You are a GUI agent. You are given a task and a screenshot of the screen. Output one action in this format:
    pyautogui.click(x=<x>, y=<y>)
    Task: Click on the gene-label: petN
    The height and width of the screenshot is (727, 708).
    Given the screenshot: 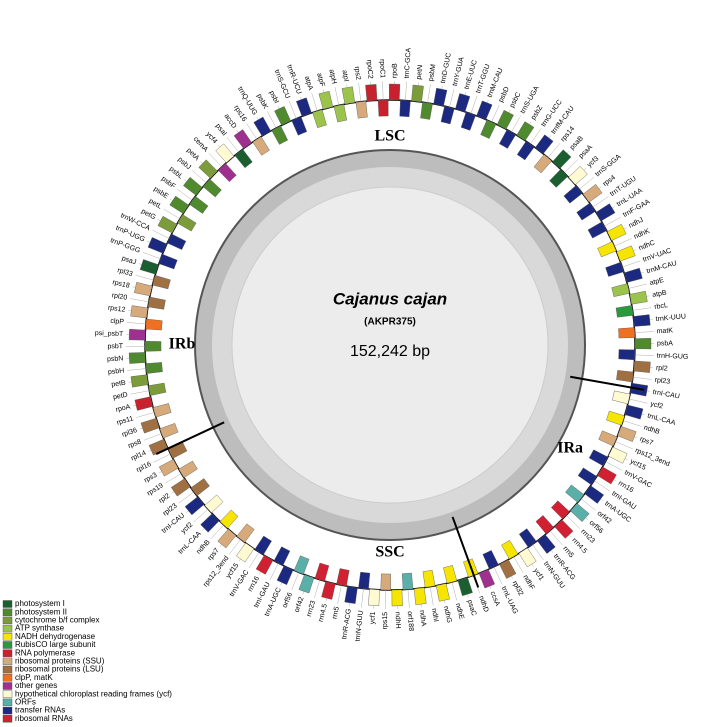 What is the action you would take?
    pyautogui.click(x=420, y=72)
    